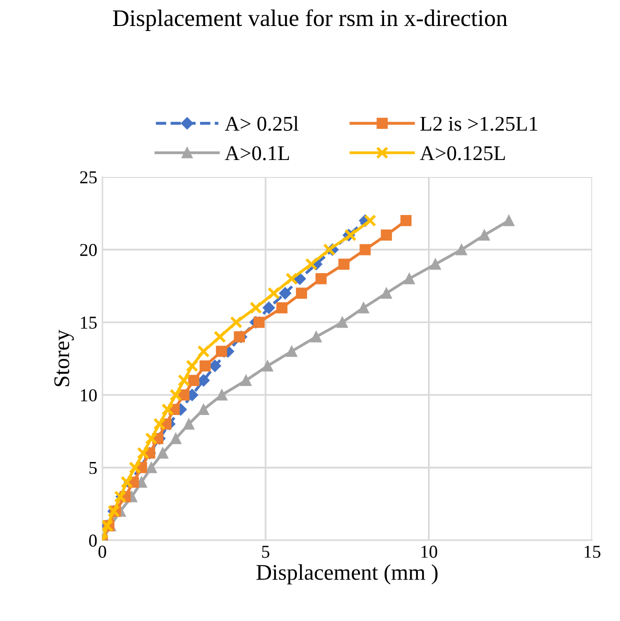 This screenshot has width=620, height=621. I want to click on x-tick-label: 10, so click(429, 552).